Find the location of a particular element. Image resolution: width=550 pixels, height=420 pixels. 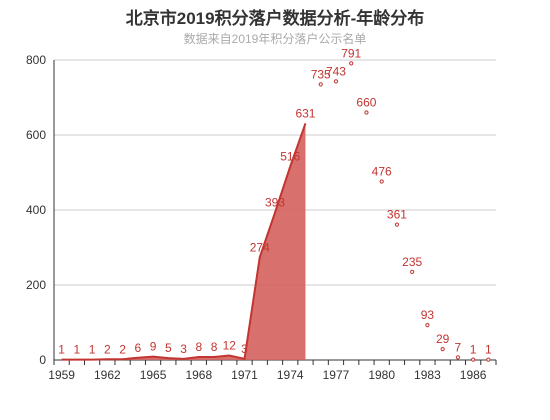

data-label: 235 is located at coordinates (412, 262).